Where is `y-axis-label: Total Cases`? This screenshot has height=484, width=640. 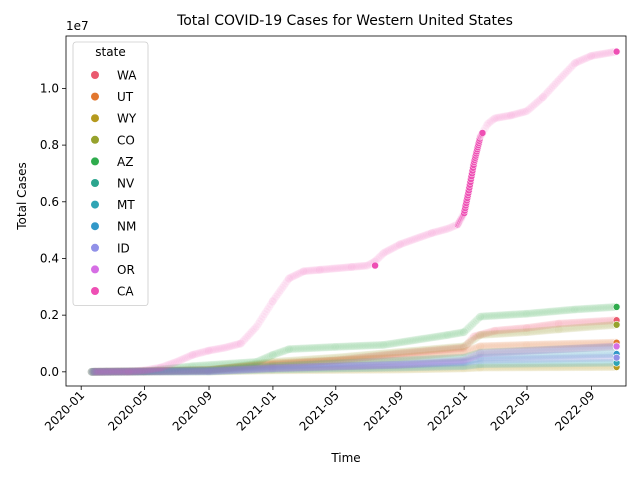
y-axis-label: Total Cases is located at coordinates (22, 196).